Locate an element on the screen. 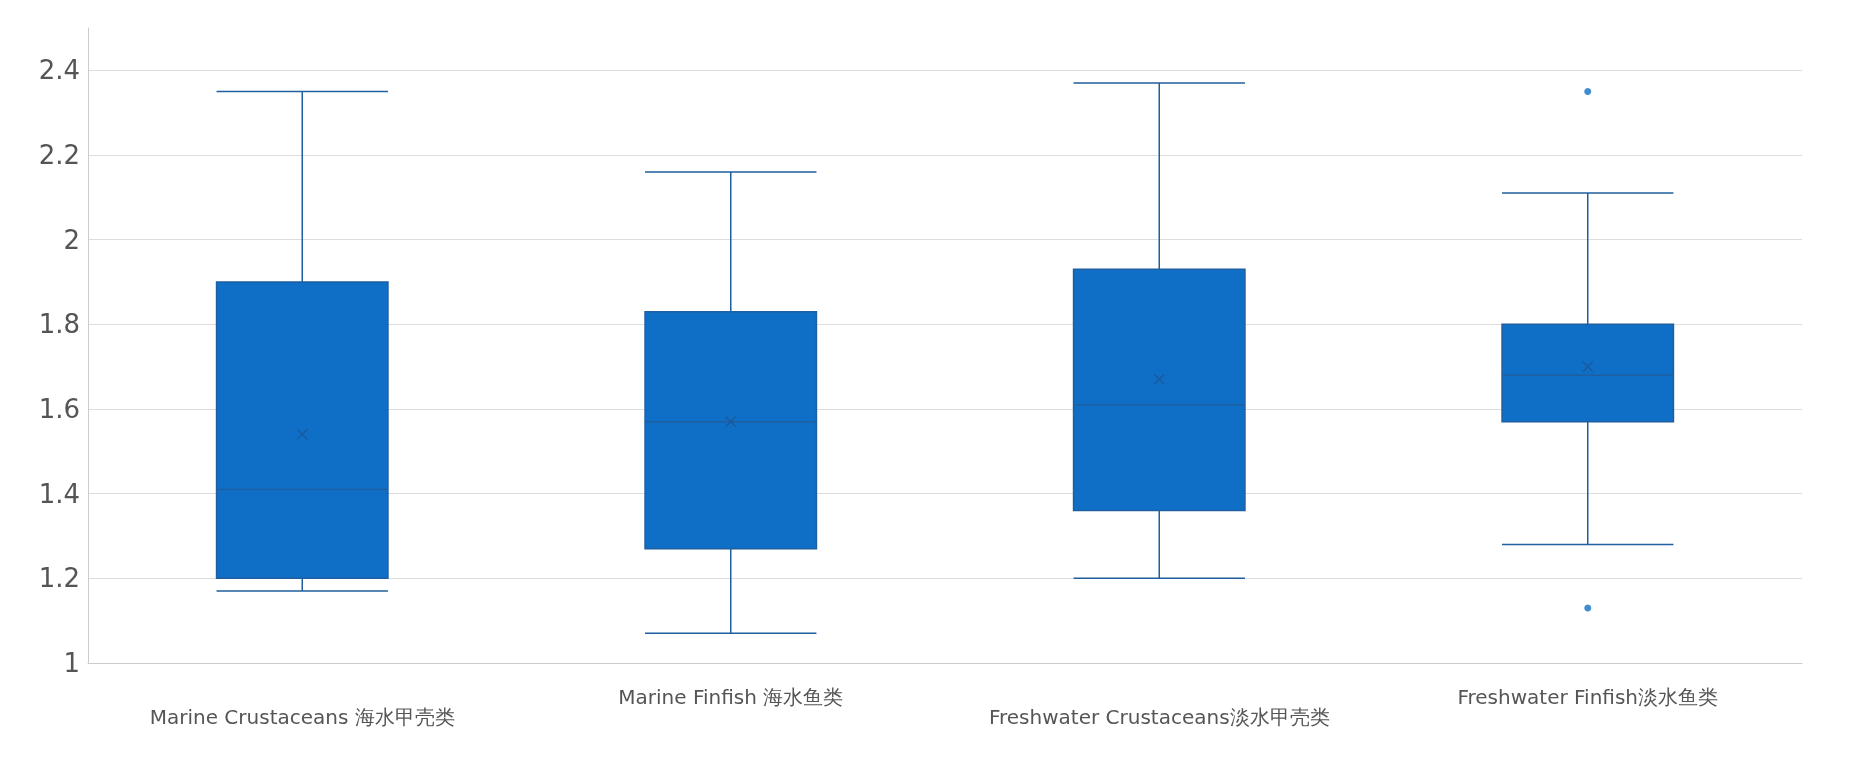 This screenshot has width=1850, height=761. x-tick-label: Freshwater Finfish淡水鱼类 is located at coordinates (1588, 697).